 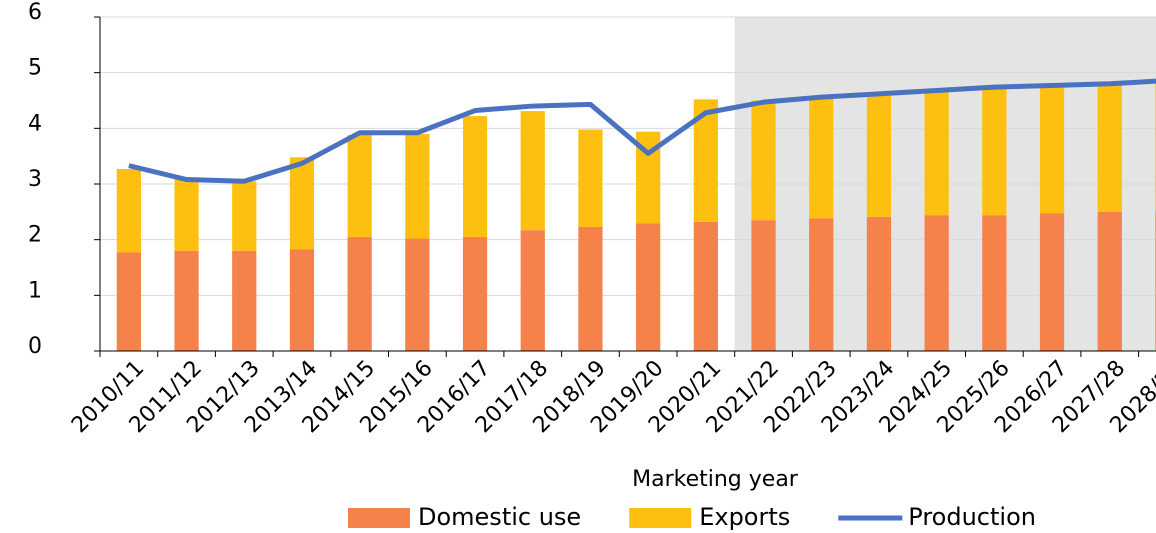 What do you see at coordinates (972, 517) in the screenshot?
I see `legend-label: Production` at bounding box center [972, 517].